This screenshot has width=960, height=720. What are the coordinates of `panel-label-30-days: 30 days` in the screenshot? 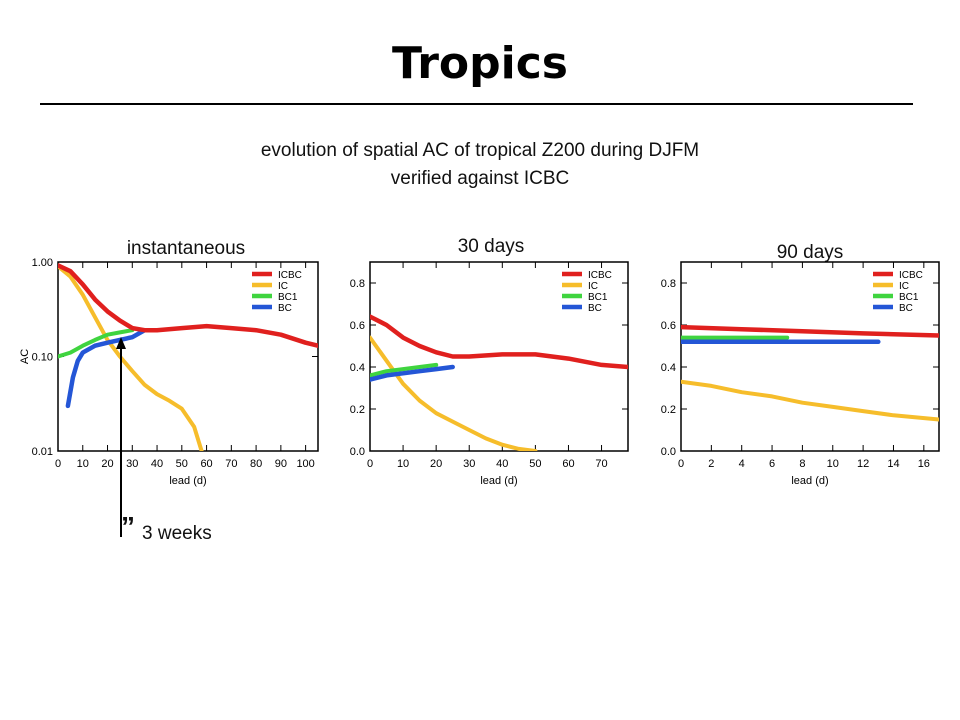 It's located at (491, 246).